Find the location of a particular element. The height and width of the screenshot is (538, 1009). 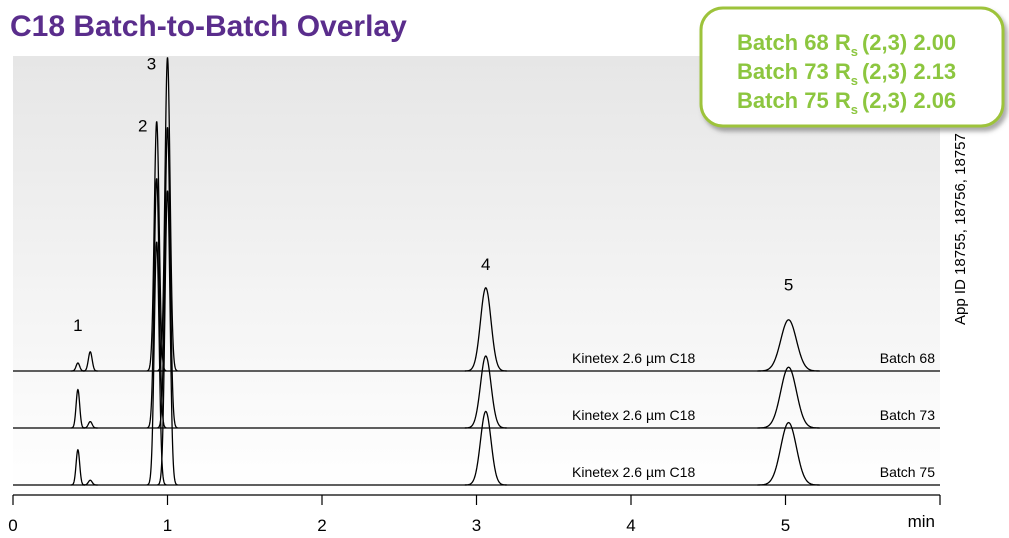

x-tick-label: 4 is located at coordinates (630, 525).